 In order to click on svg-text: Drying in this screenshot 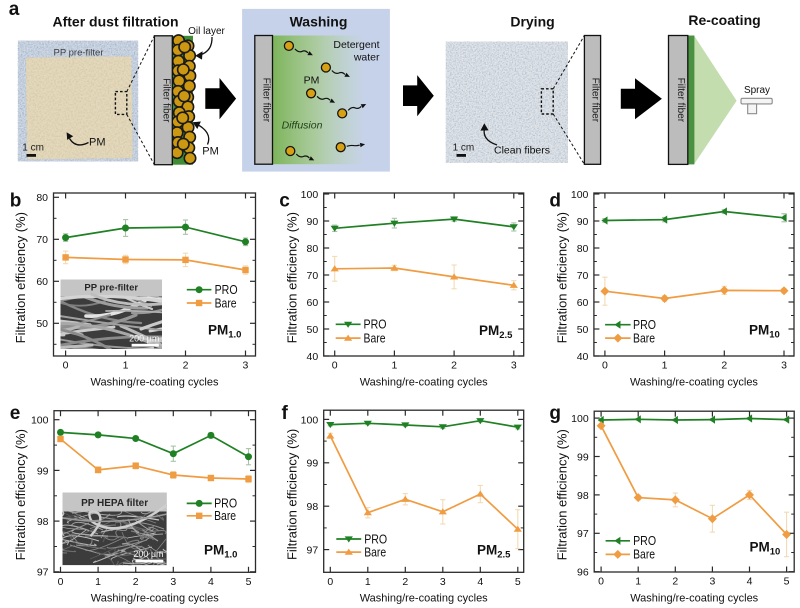, I will do `click(532, 22)`.